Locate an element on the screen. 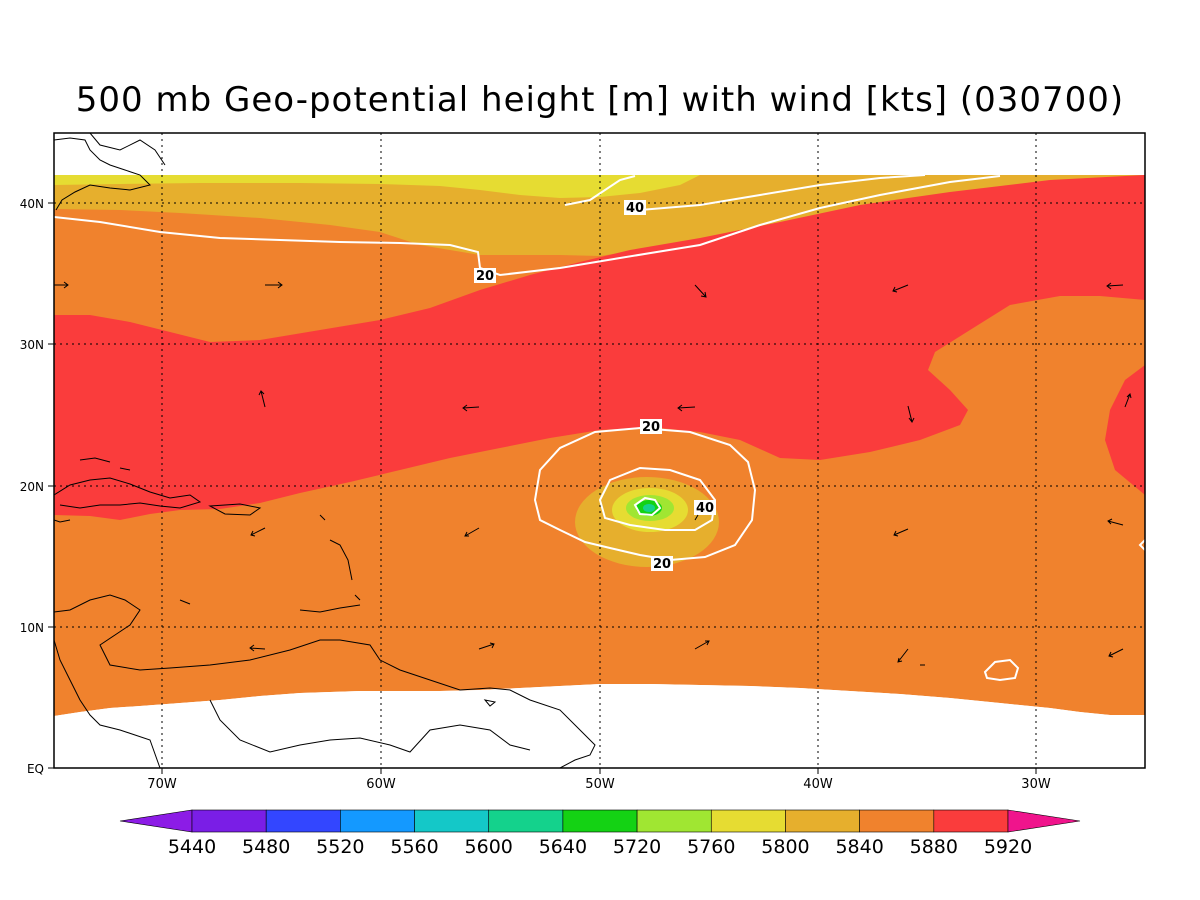 The image size is (1200, 900). colorbar-level-label: 5600 is located at coordinates (489, 847).